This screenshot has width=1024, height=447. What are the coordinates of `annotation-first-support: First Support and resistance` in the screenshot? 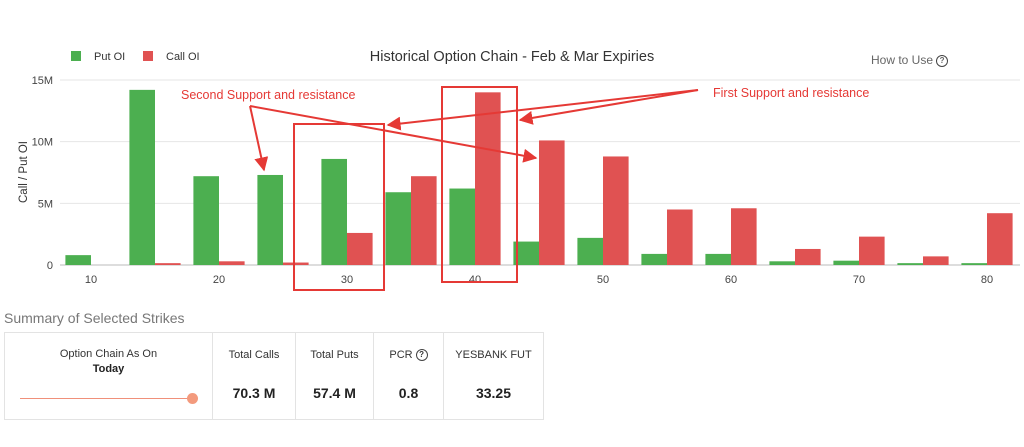 It's located at (791, 93).